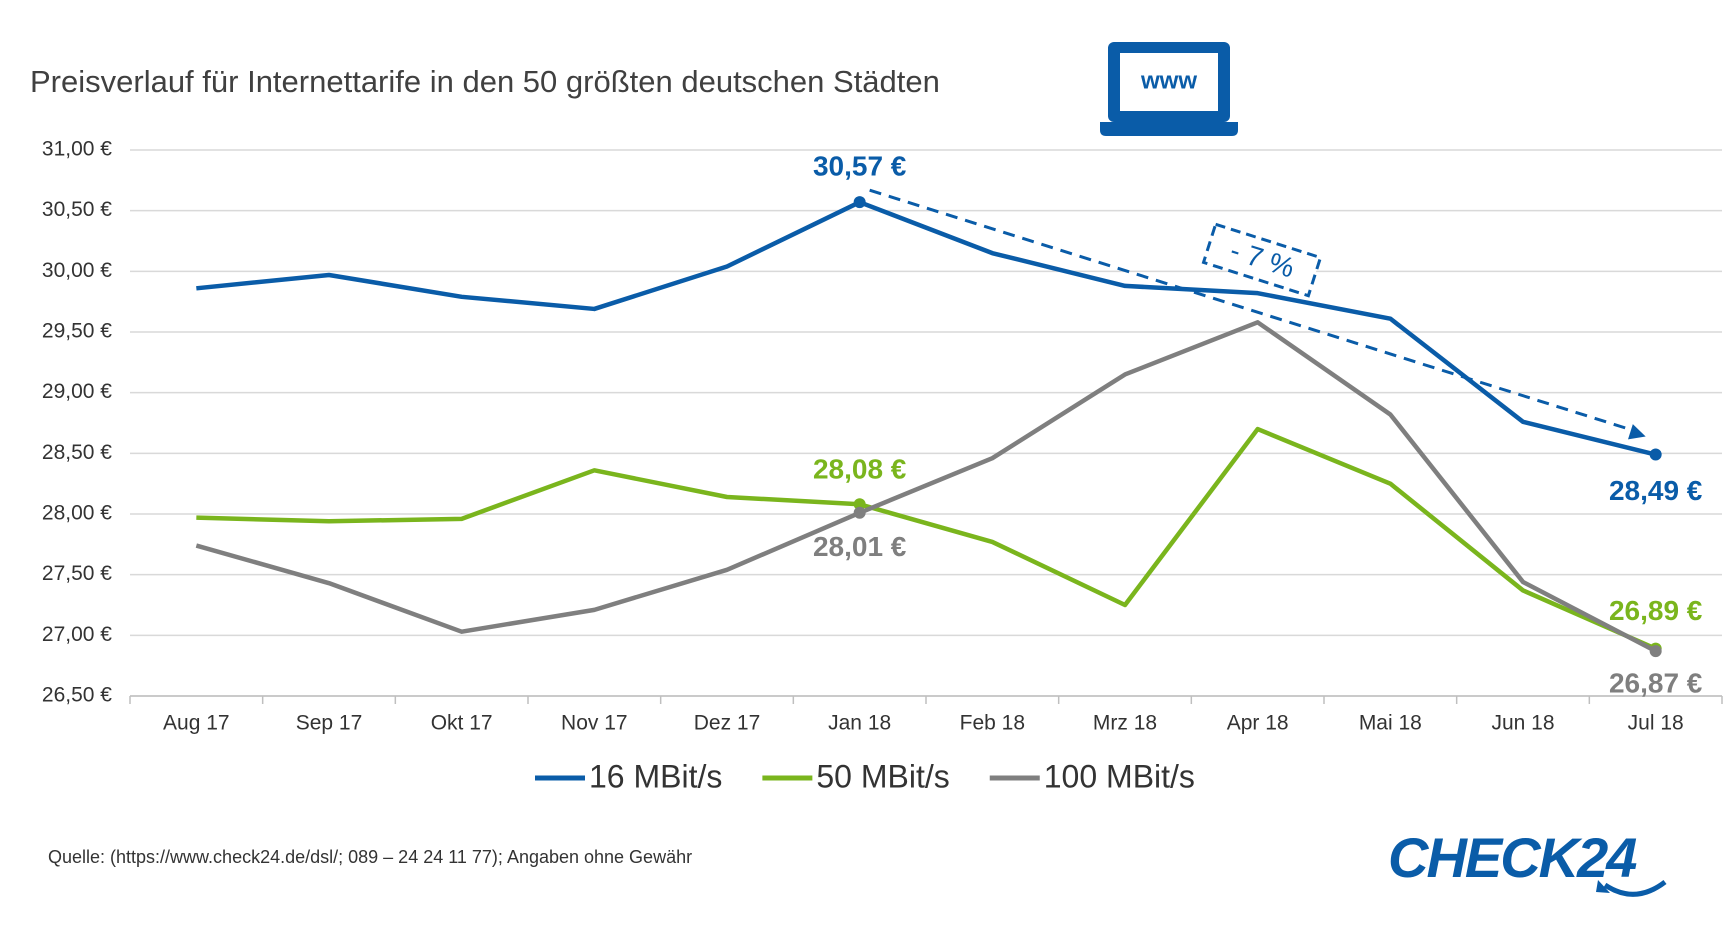 The width and height of the screenshot is (1733, 931). What do you see at coordinates (1390, 723) in the screenshot?
I see `x-tick-label: Mai 18` at bounding box center [1390, 723].